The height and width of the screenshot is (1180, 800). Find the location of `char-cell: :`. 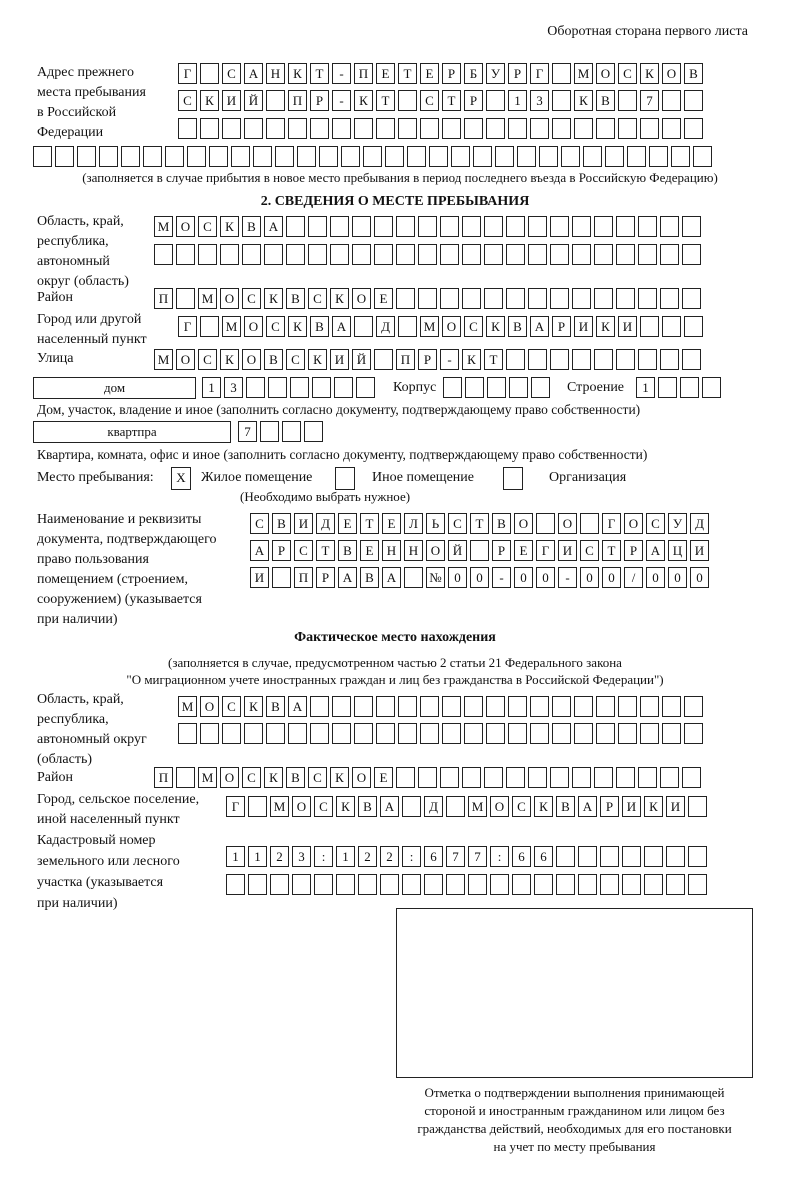

char-cell: : is located at coordinates (411, 856).